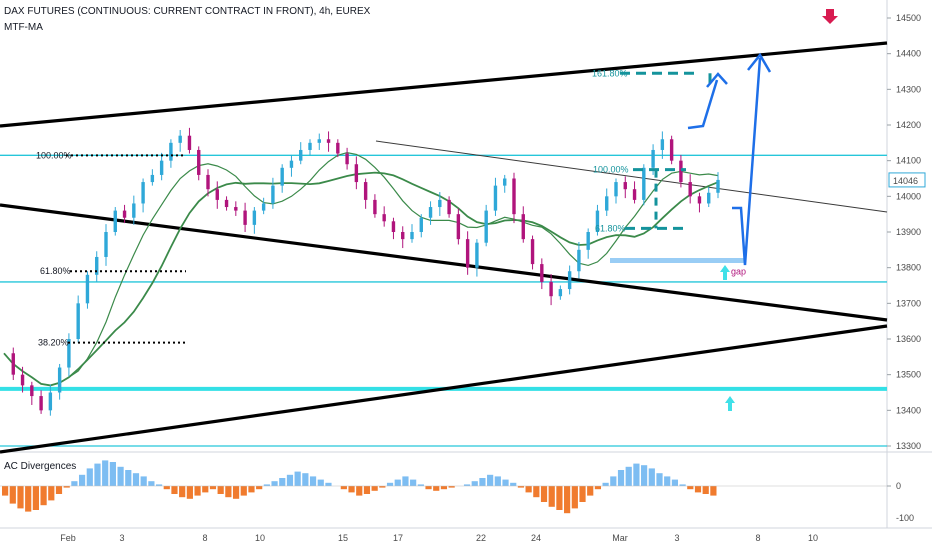  Describe the element at coordinates (611, 170) in the screenshot. I see `fib-target-label: 100.00%` at that location.